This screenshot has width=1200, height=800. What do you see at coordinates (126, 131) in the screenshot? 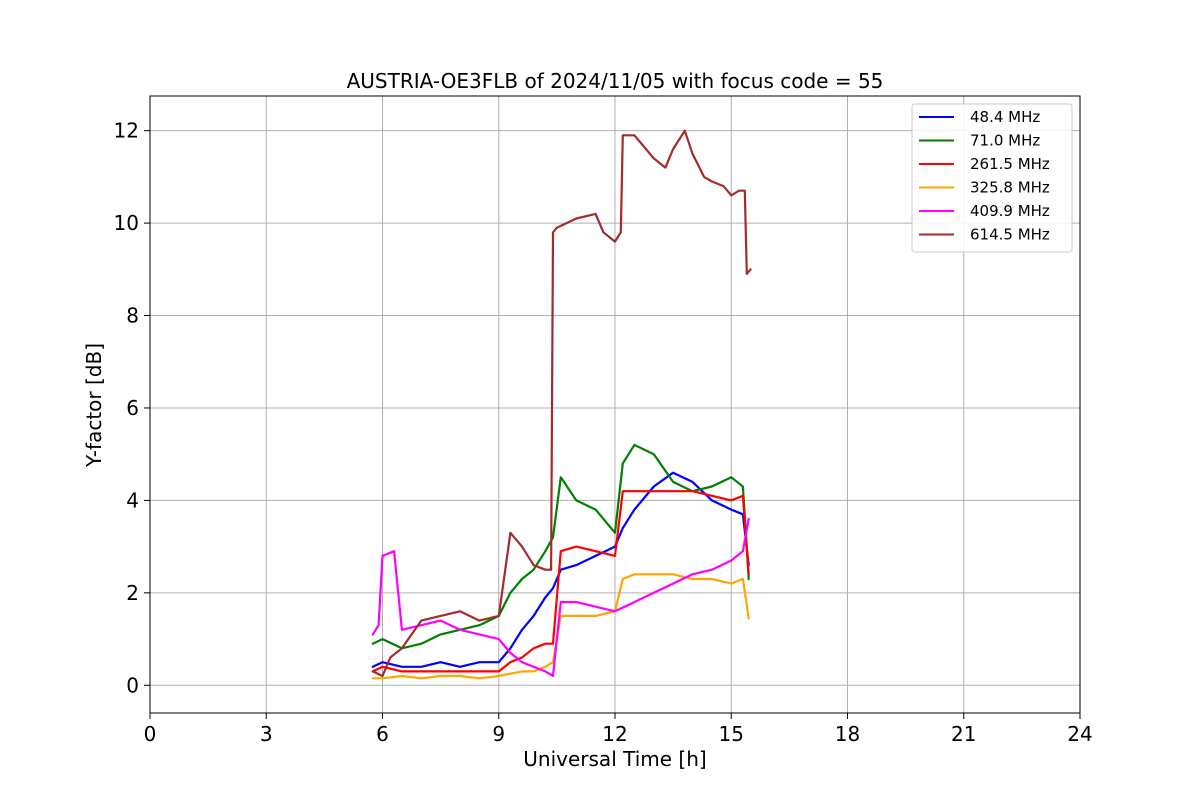
I see `y-tick-label: 12` at bounding box center [126, 131].